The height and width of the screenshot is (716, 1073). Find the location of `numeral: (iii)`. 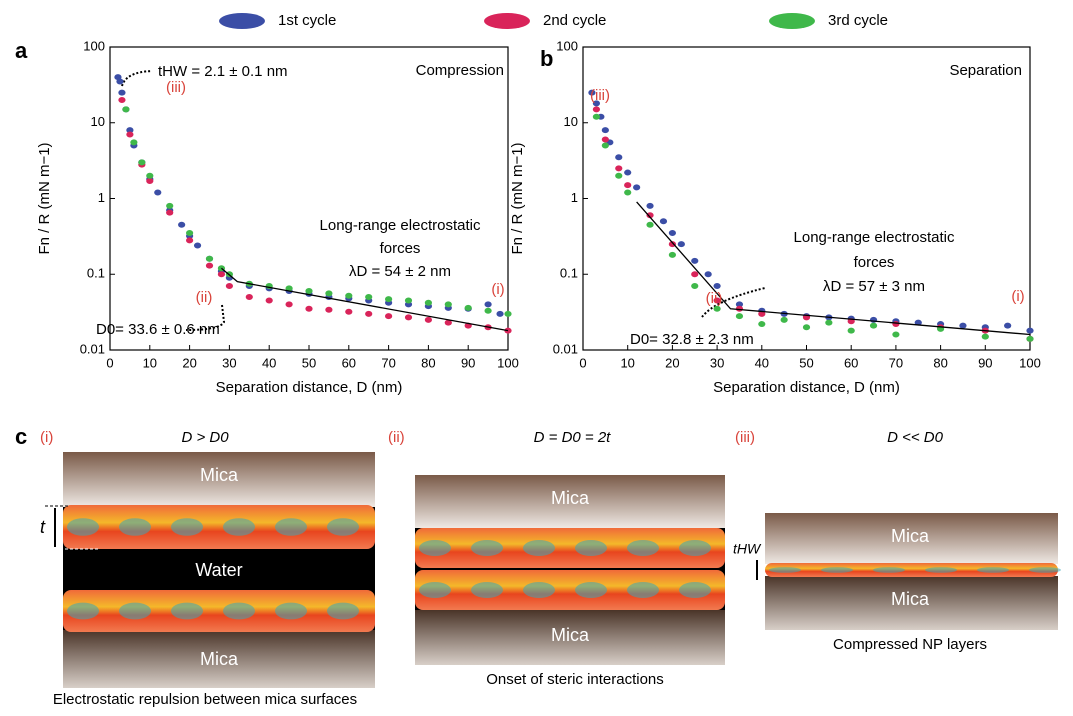

numeral: (iii) is located at coordinates (745, 437).